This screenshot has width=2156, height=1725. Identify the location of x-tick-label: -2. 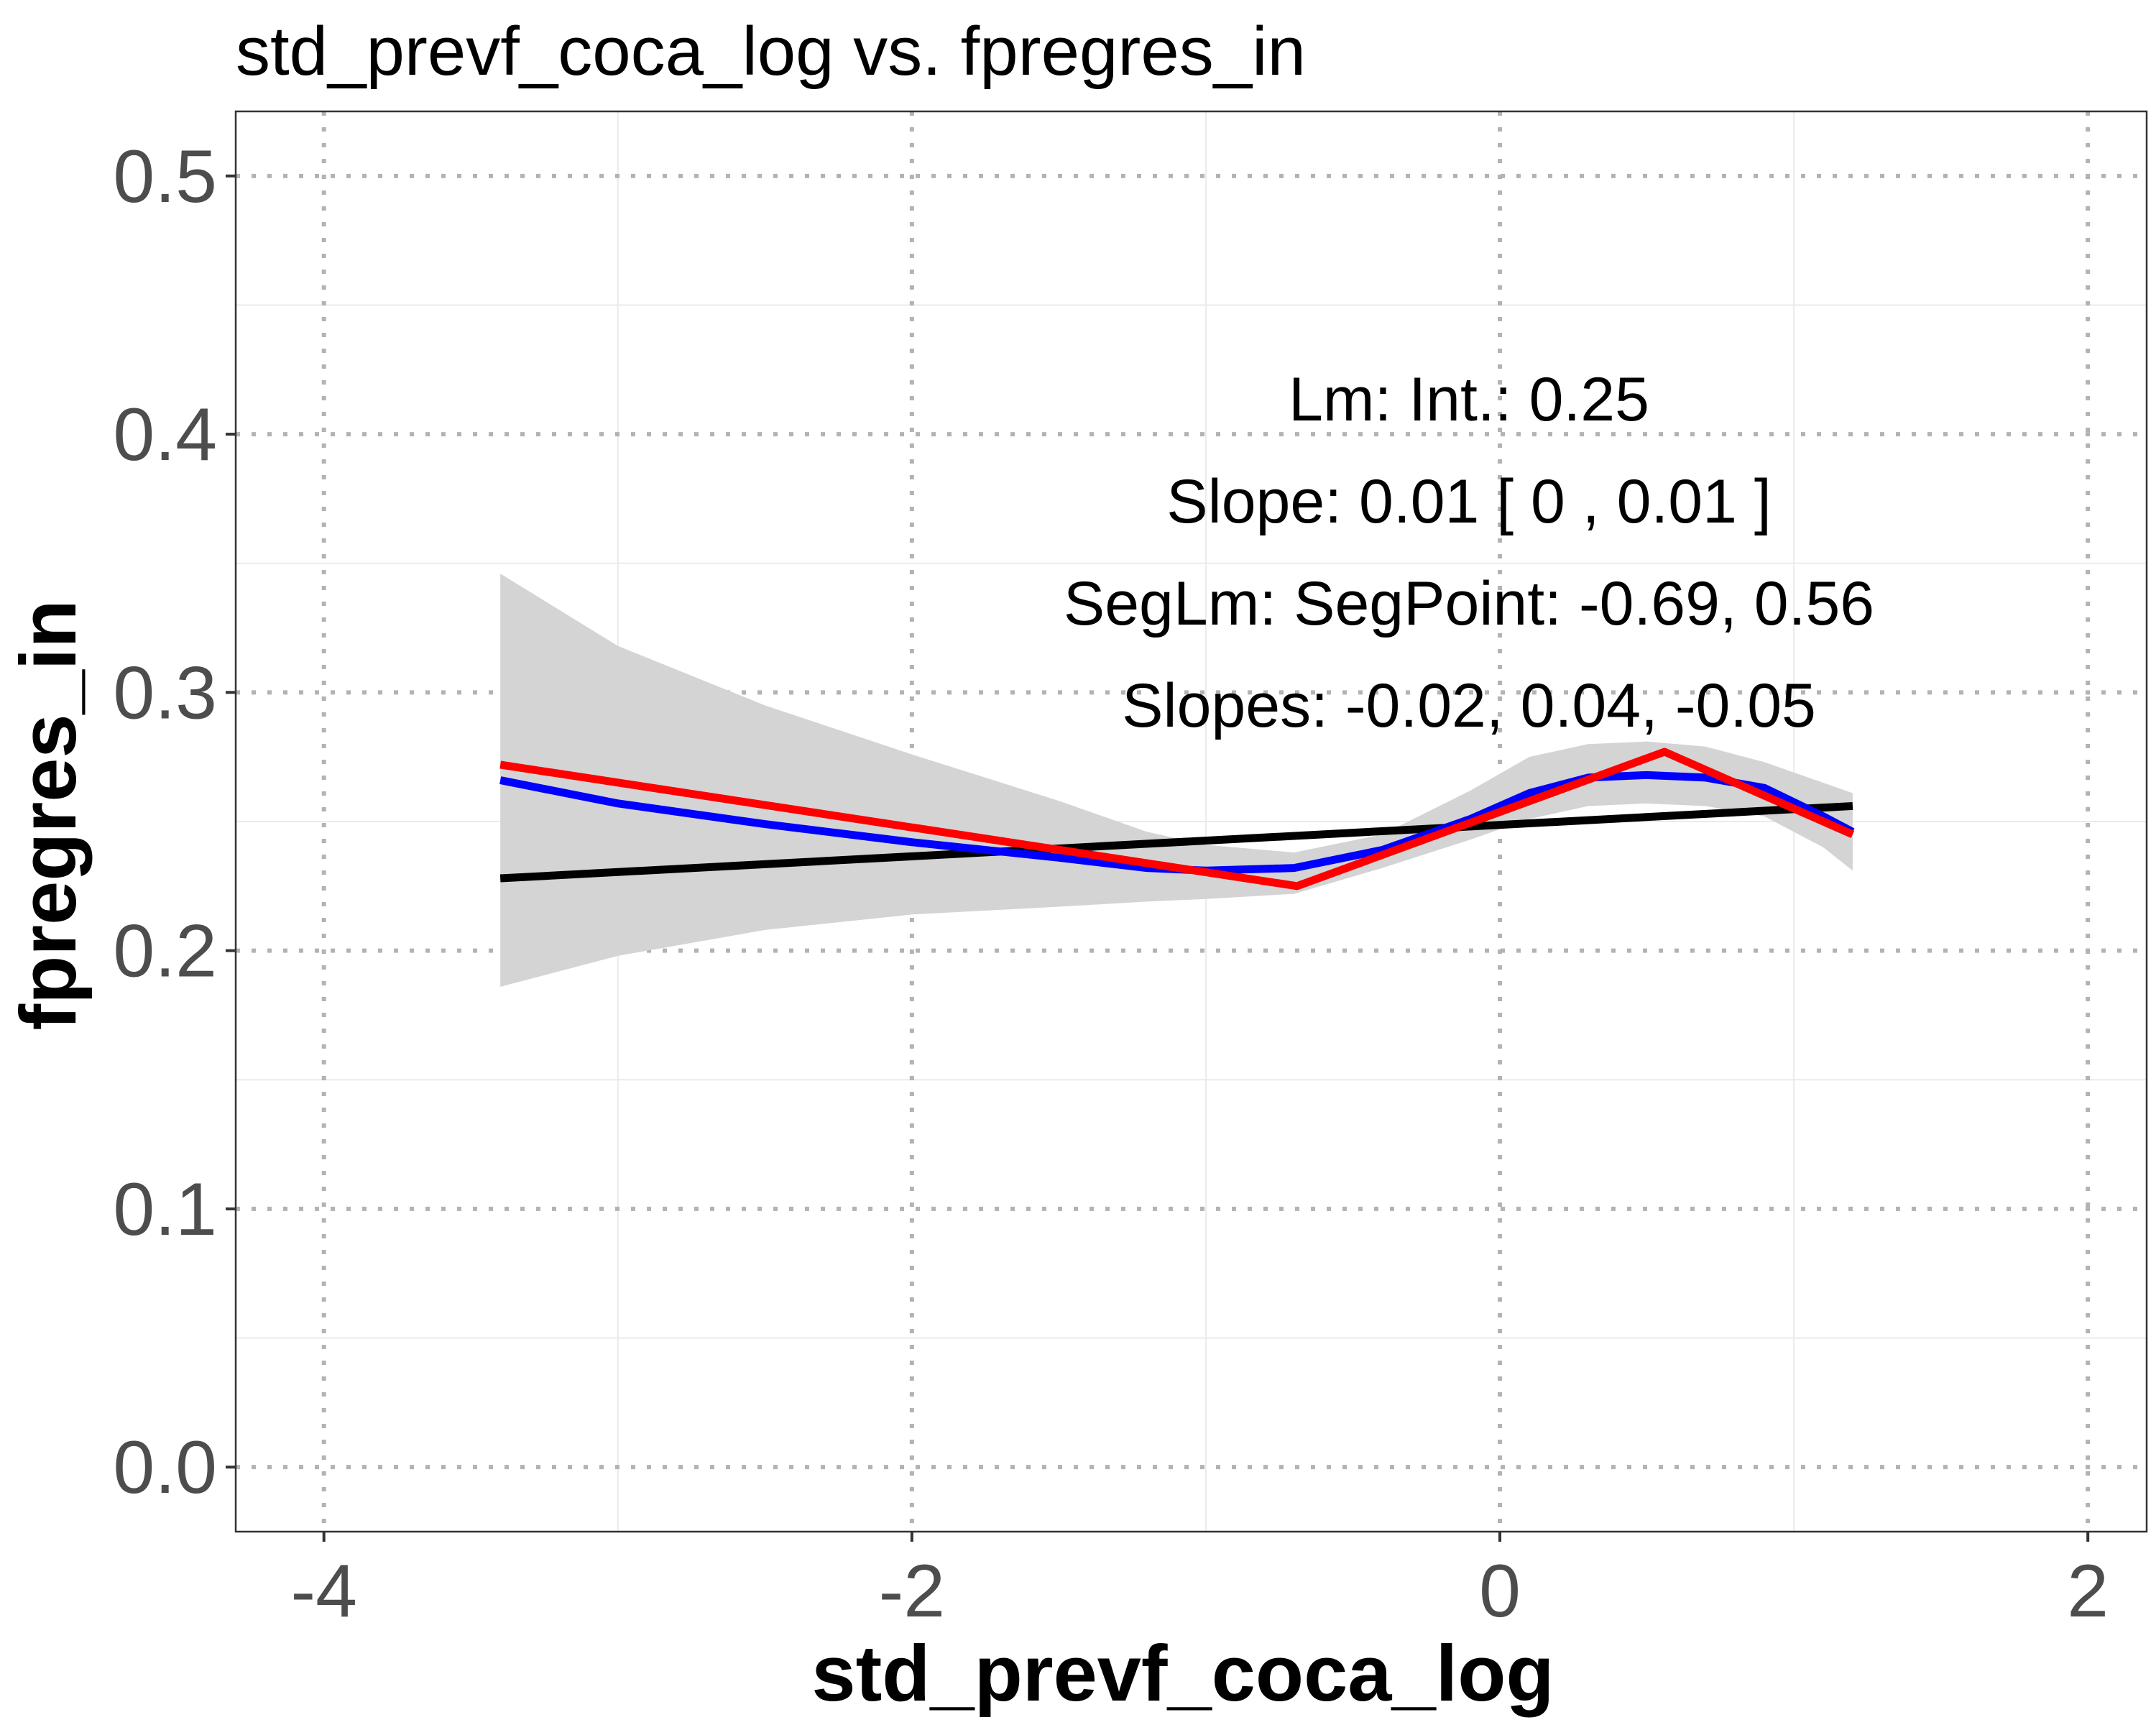
(912, 1591).